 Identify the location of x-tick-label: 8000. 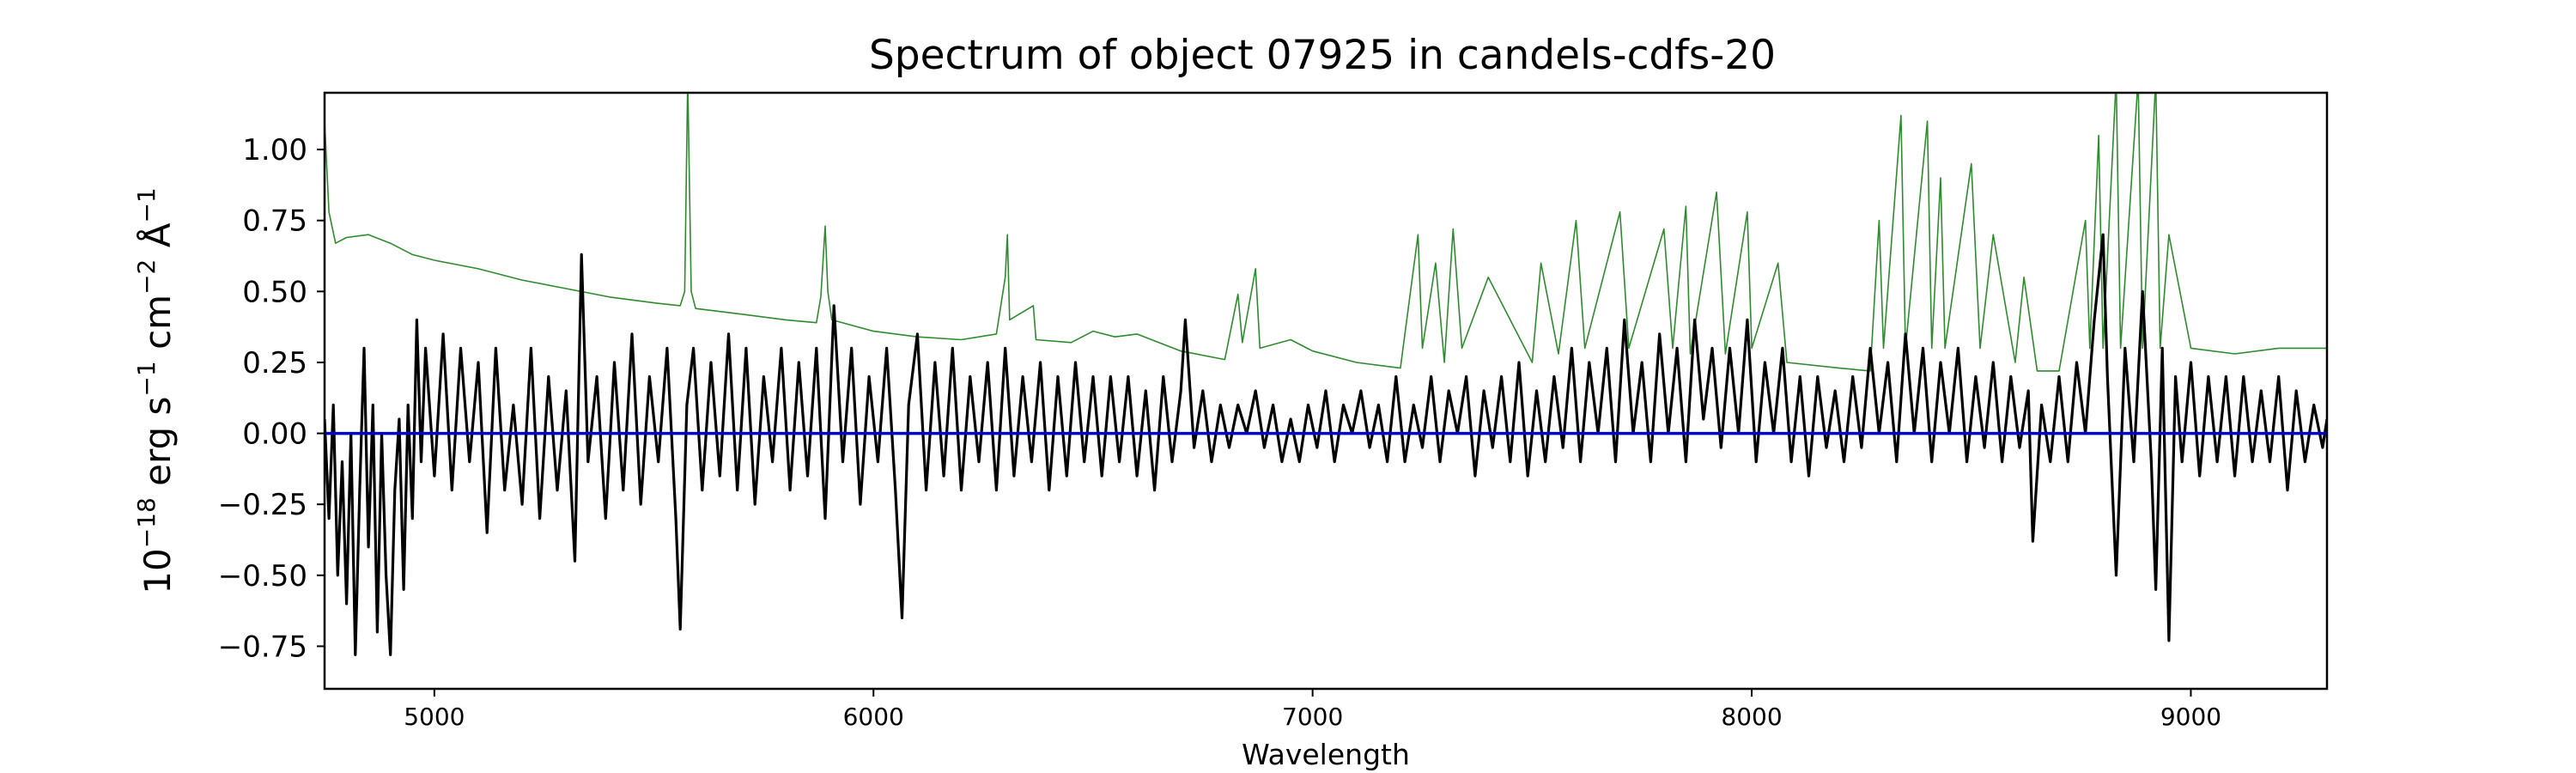
(1751, 717).